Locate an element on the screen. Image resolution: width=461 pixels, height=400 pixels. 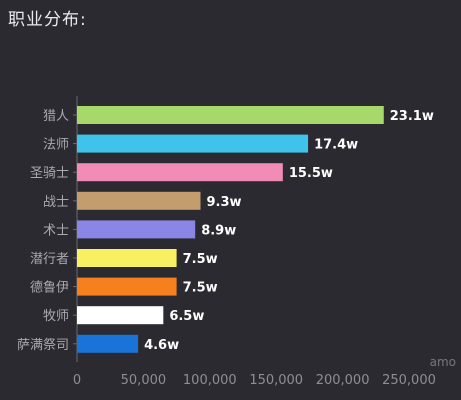
category-label: 潜行者 is located at coordinates (49, 259).